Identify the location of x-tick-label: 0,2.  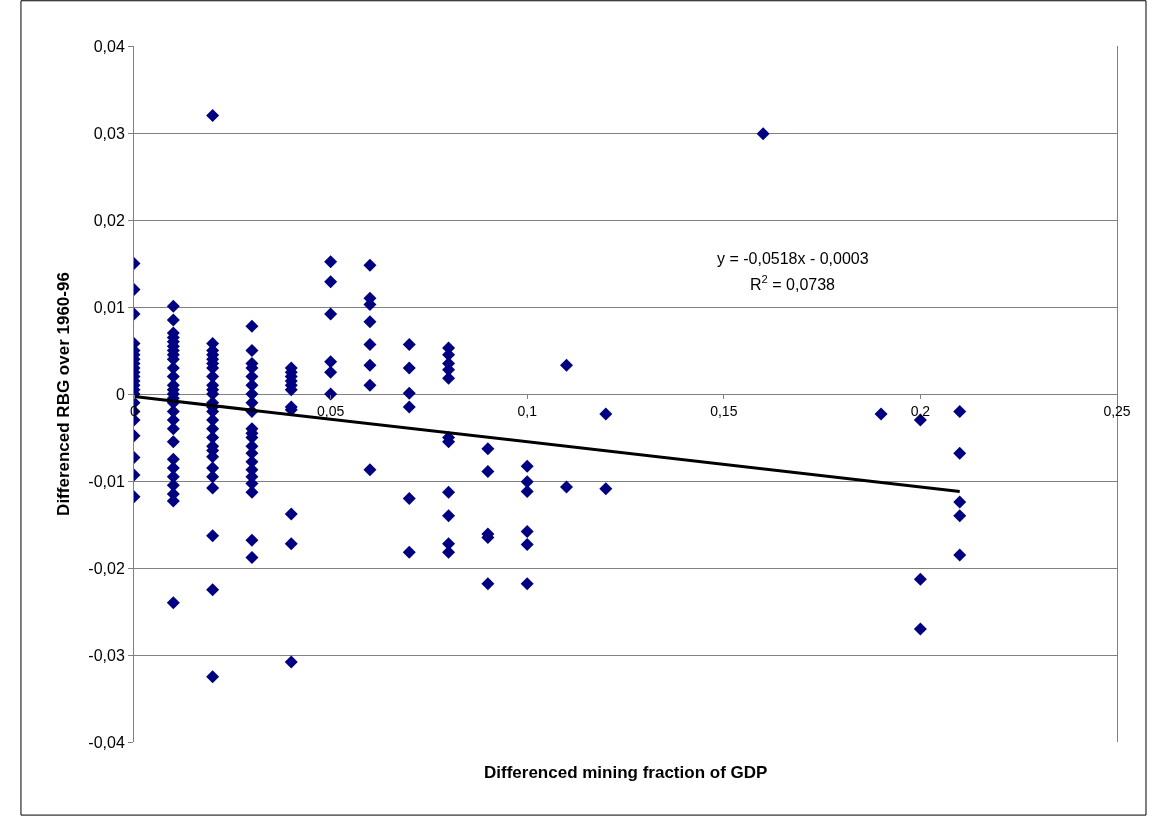
(920, 410).